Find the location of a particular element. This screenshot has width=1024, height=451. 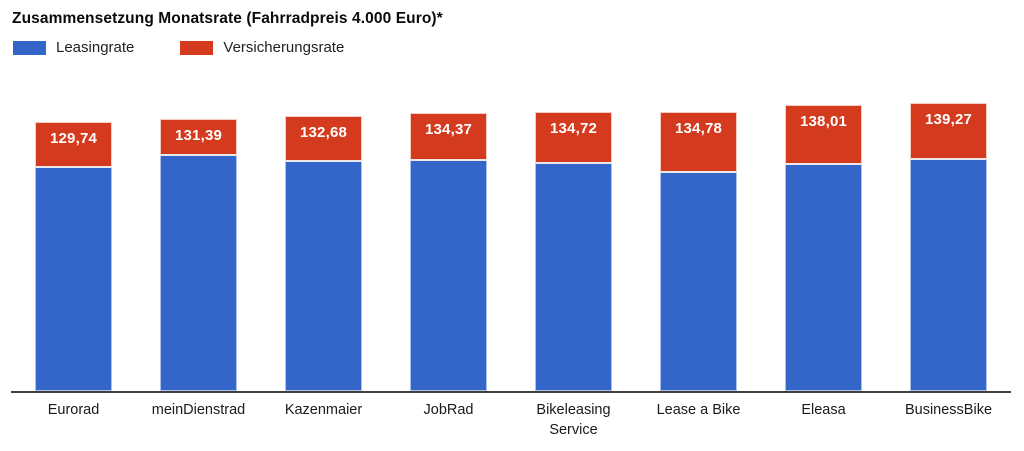

bar-group: 129,74 is located at coordinates (73, 226).